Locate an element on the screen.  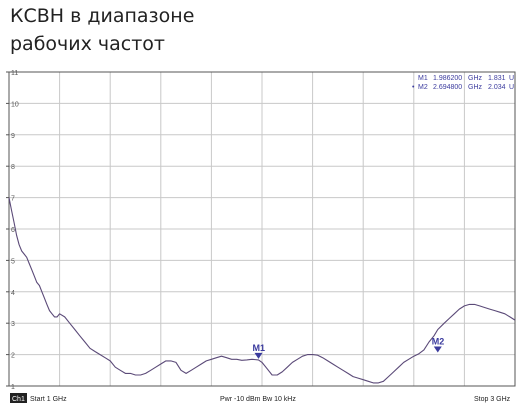
marker-label: M2 is located at coordinates (438, 342).